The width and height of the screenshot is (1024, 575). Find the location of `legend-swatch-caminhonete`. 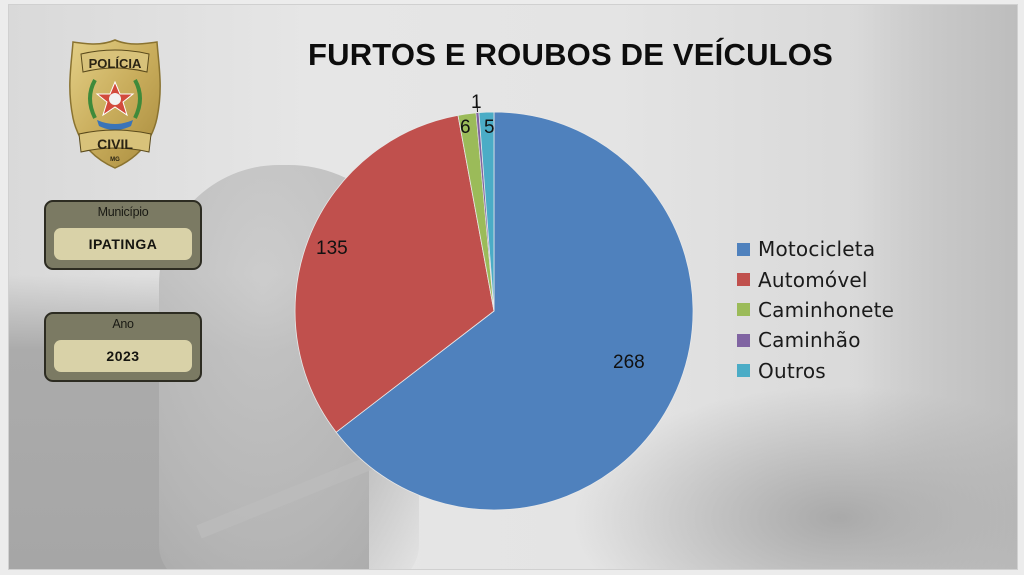

legend-swatch-caminhonete is located at coordinates (743, 310).